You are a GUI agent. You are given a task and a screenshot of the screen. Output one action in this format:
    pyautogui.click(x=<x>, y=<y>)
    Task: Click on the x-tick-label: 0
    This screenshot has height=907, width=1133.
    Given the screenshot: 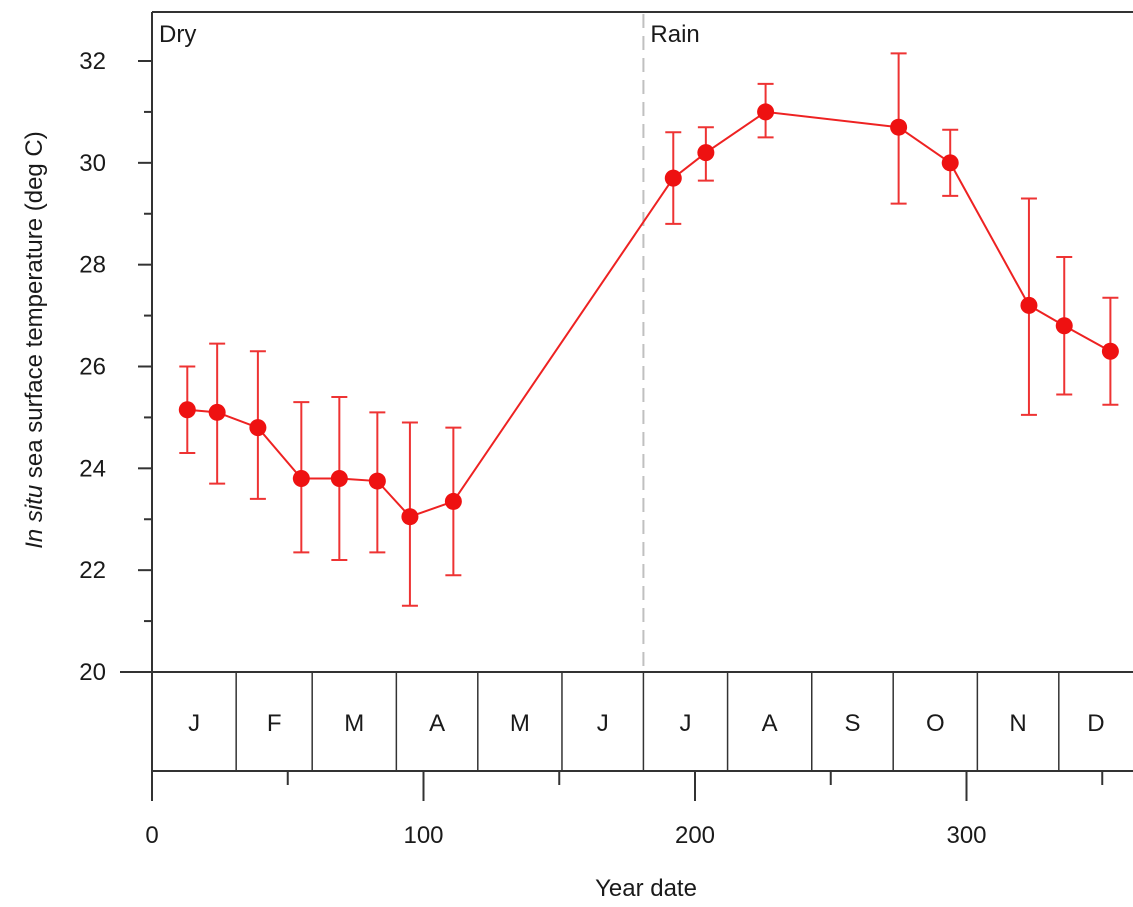 What is the action you would take?
    pyautogui.click(x=151, y=835)
    